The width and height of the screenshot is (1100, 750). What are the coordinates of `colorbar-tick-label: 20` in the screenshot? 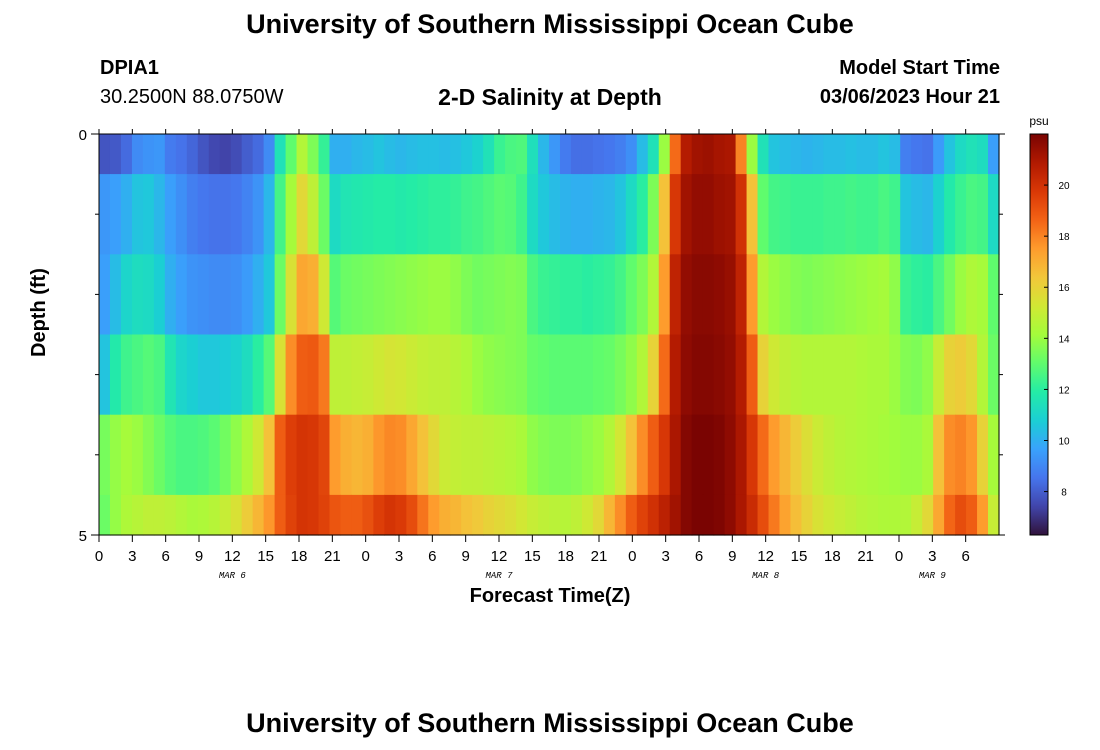 It's located at (1064, 186).